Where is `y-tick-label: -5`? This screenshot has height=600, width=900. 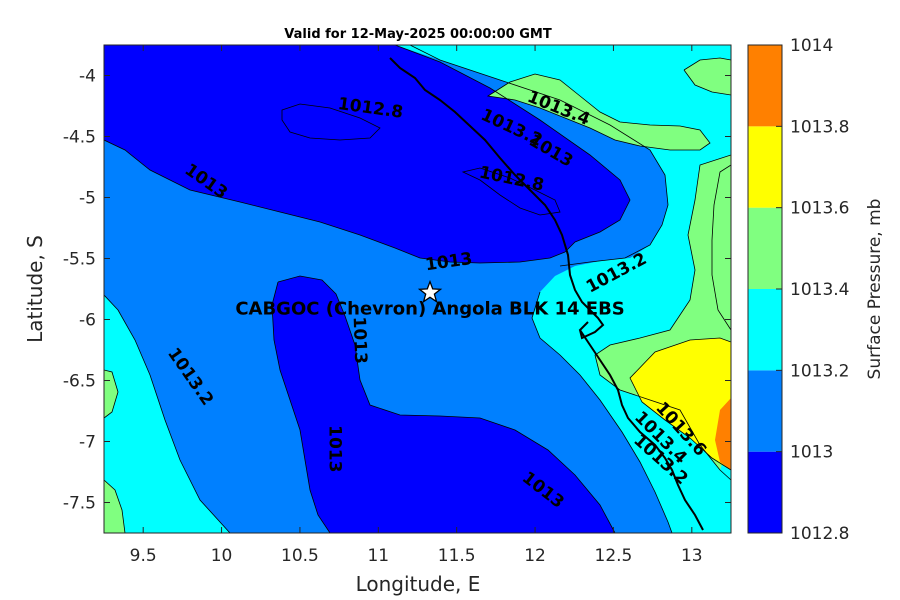 y-tick-label: -5 is located at coordinates (87, 199).